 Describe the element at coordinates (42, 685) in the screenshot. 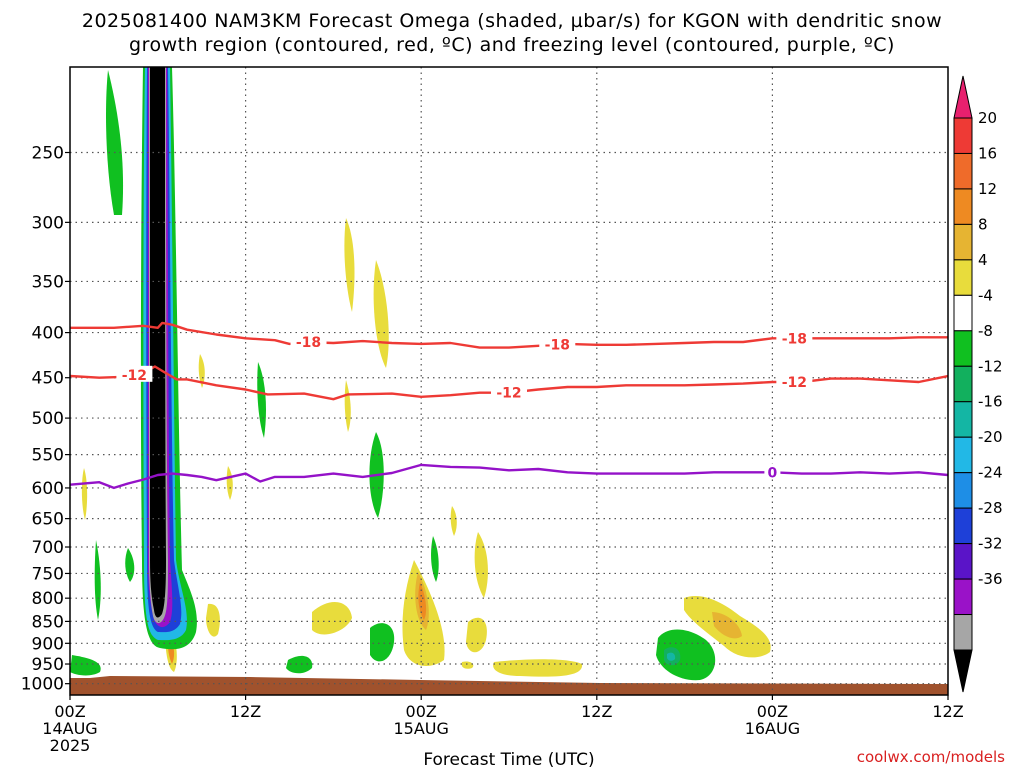

I see `y-tick-label: 1000` at that location.